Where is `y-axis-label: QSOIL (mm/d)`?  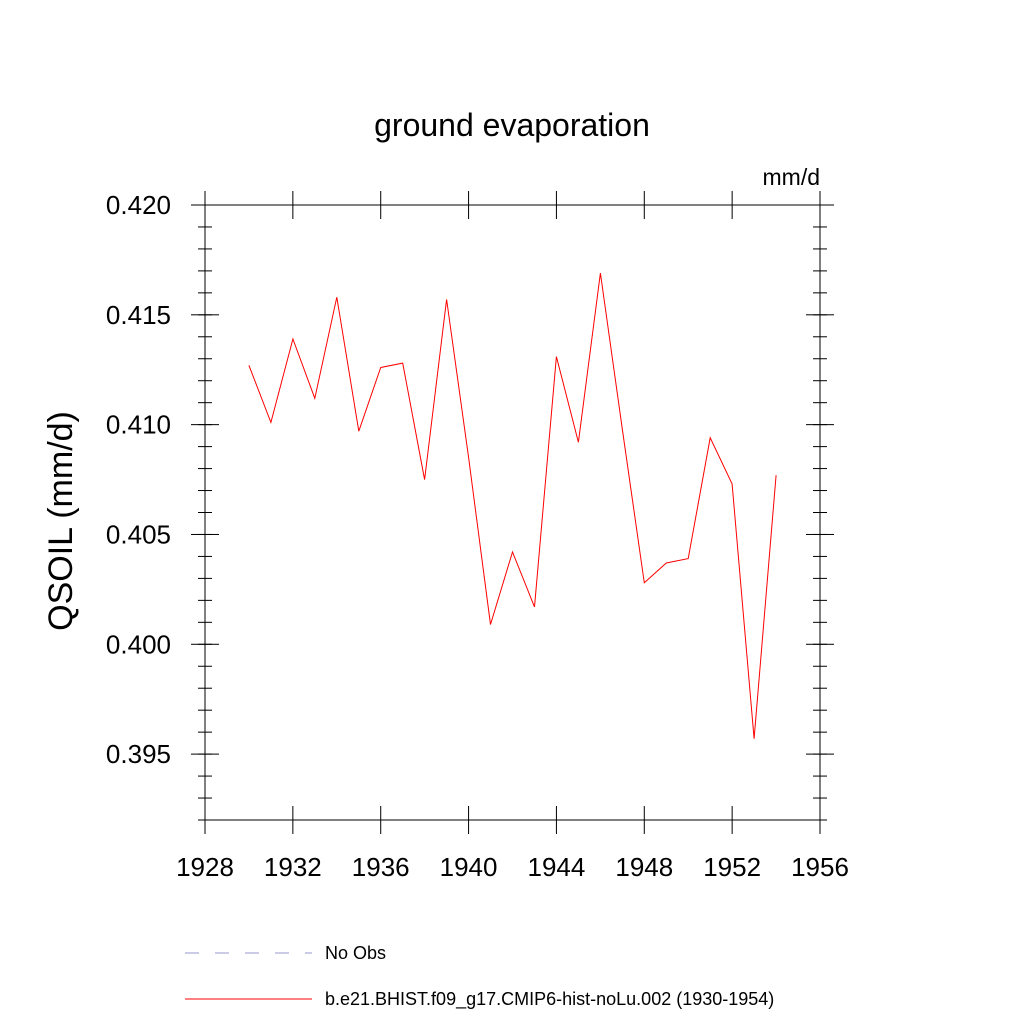
y-axis-label: QSOIL (mm/d) is located at coordinates (61, 521).